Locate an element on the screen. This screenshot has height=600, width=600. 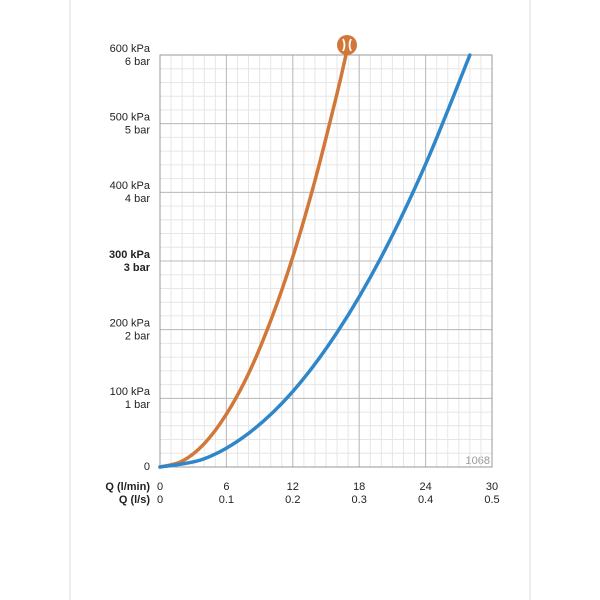
y-tick-label: 200 kPa is located at coordinates (130, 324).